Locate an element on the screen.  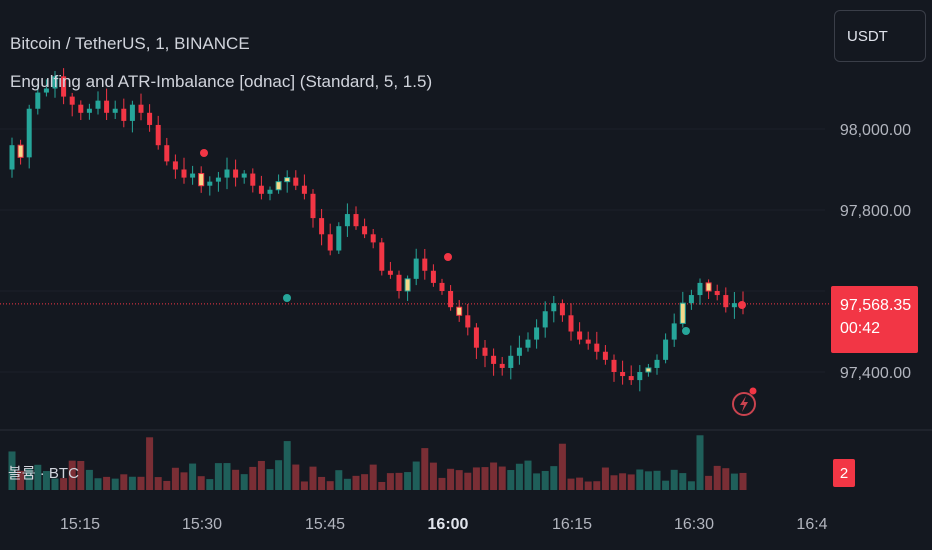
symbol-title: Bitcoin / TetherUS, 1, BINANCE is located at coordinates (130, 43).